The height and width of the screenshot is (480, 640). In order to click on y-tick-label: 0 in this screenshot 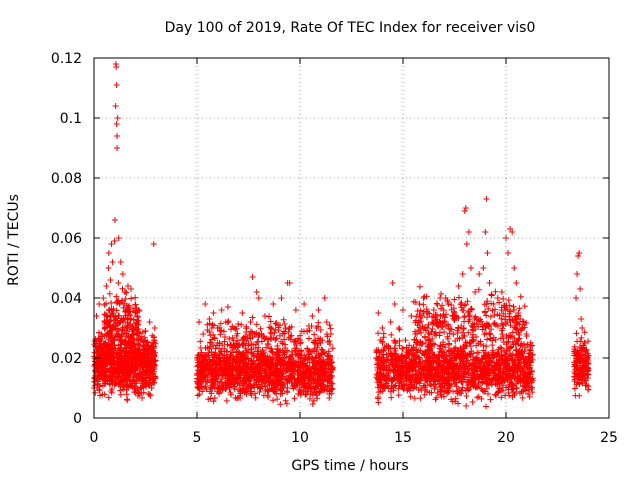, I will do `click(77, 419)`.